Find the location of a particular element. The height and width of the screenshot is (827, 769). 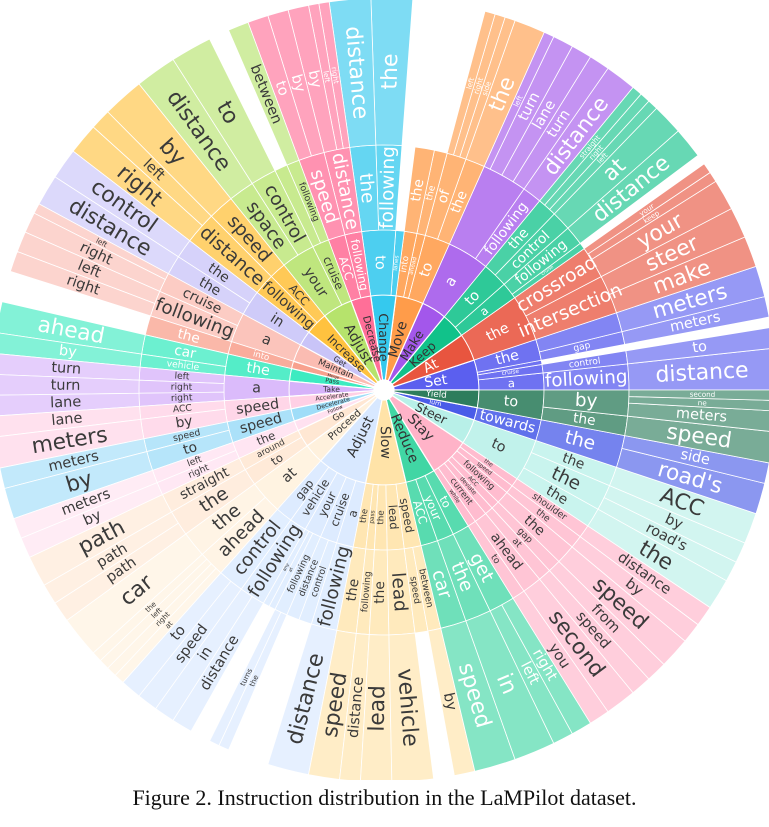

sunburst-center is located at coordinates (384, 390).